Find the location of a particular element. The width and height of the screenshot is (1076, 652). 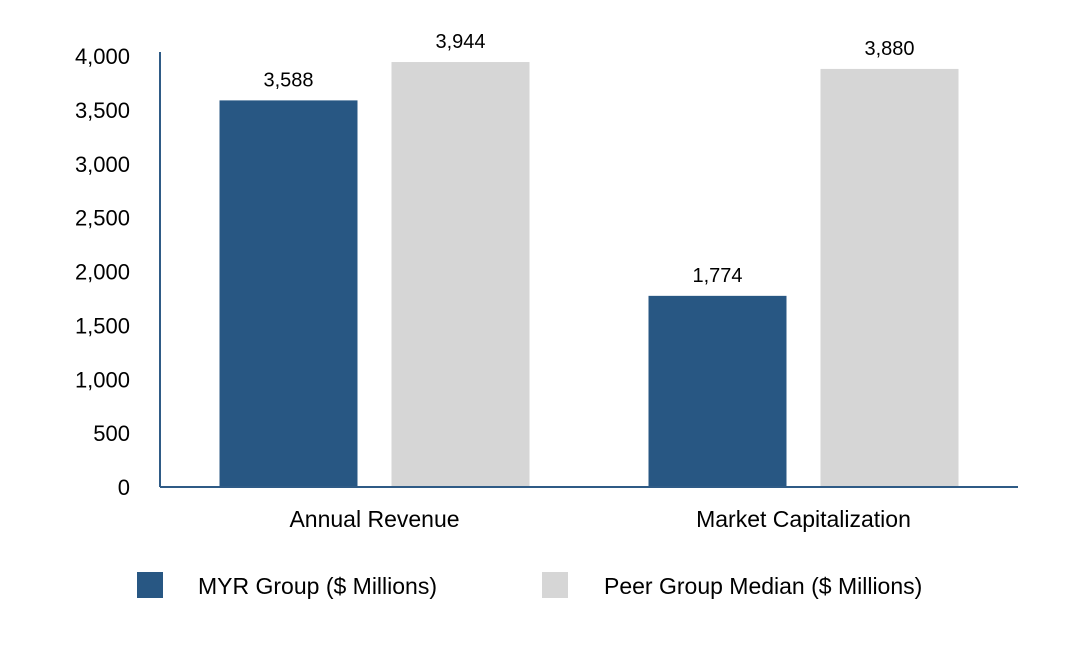

y-tick-label: 0 is located at coordinates (124, 487).